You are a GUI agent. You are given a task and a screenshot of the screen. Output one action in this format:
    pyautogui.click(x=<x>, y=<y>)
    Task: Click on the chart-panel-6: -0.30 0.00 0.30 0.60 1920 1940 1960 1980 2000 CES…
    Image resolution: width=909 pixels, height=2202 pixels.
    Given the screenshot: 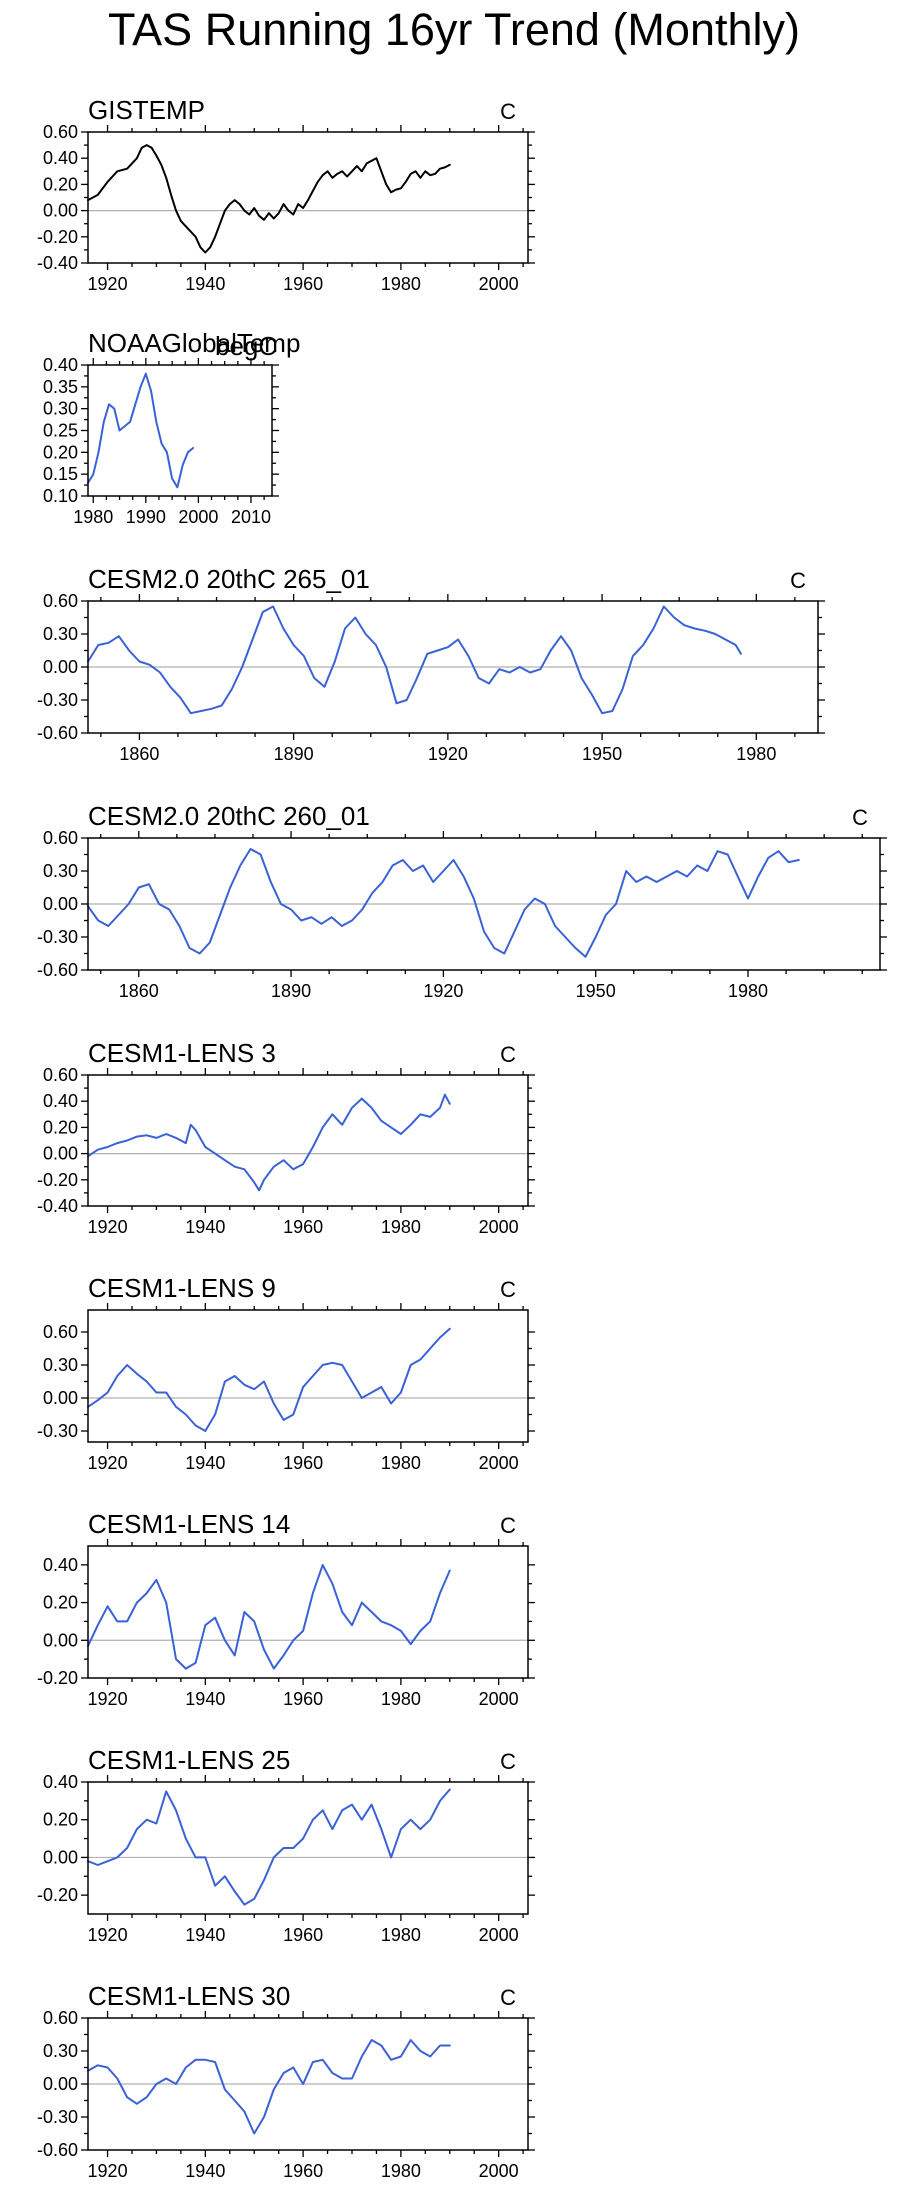 What is the action you would take?
    pyautogui.click(x=286, y=1373)
    